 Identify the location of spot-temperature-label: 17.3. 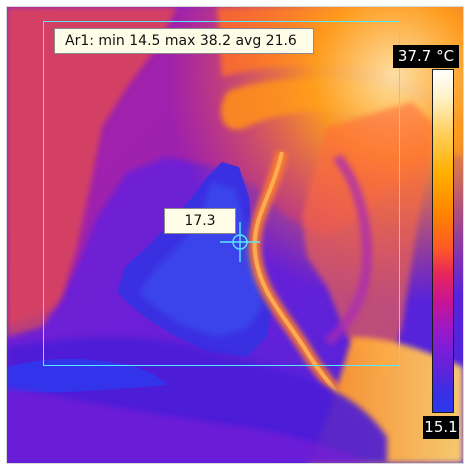
(200, 221).